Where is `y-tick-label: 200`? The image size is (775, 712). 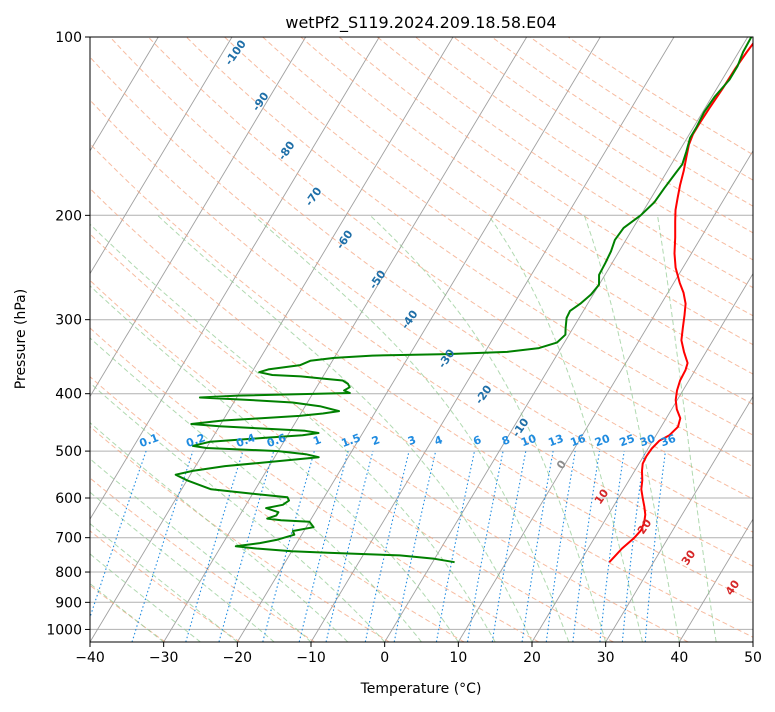 y-tick-label: 200 is located at coordinates (68, 216).